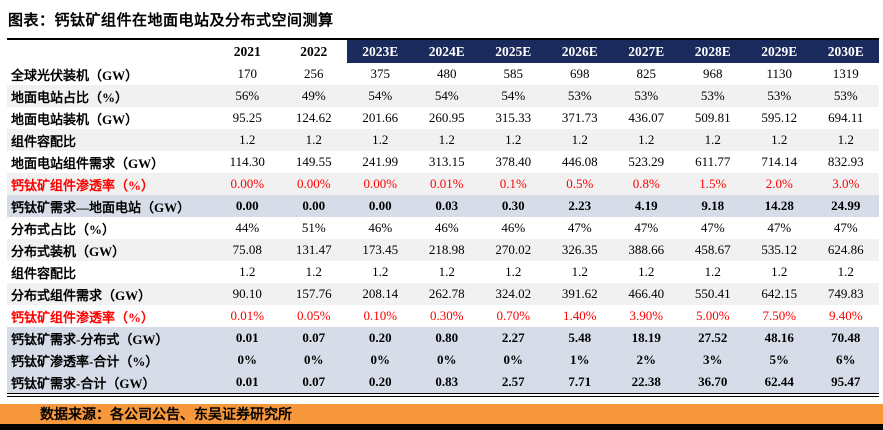 The image size is (883, 430). I want to click on row-label: 全球光伏装机（GW）, so click(75, 75).